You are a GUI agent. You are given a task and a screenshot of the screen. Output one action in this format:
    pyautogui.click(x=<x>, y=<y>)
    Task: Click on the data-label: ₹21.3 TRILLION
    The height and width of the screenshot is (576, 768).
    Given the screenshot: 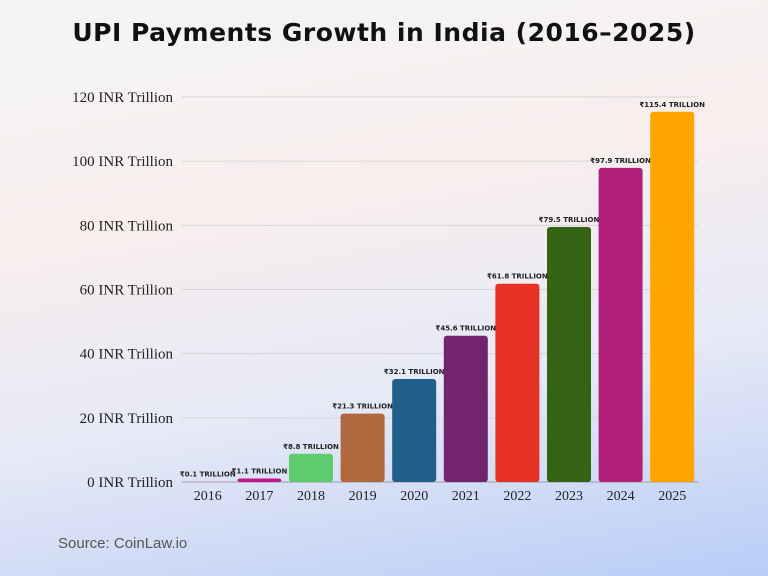 What is the action you would take?
    pyautogui.click(x=362, y=407)
    